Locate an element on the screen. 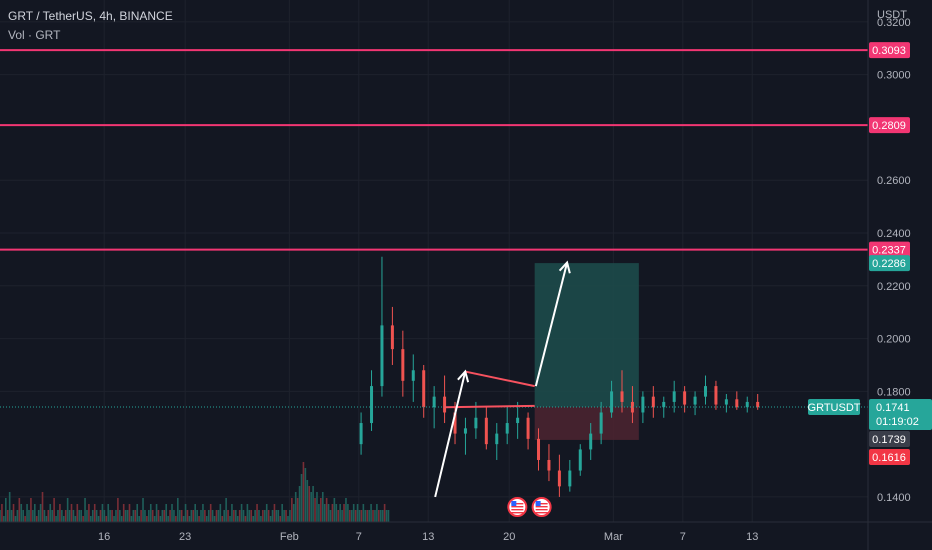 This screenshot has height=550, width=932. symbol-title: GRT / TetherUS, 4h, BINANCE is located at coordinates (90, 16).